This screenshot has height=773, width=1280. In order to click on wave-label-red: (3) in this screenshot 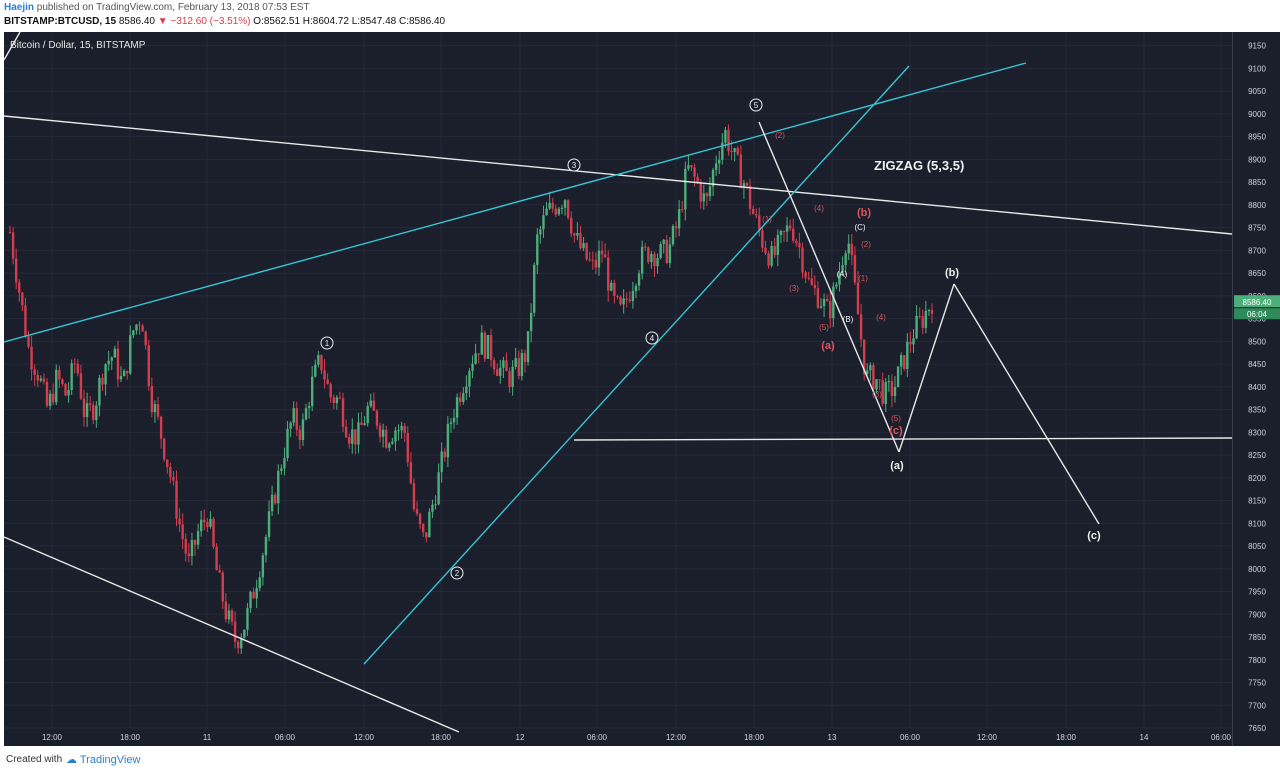, I will do `click(794, 288)`.